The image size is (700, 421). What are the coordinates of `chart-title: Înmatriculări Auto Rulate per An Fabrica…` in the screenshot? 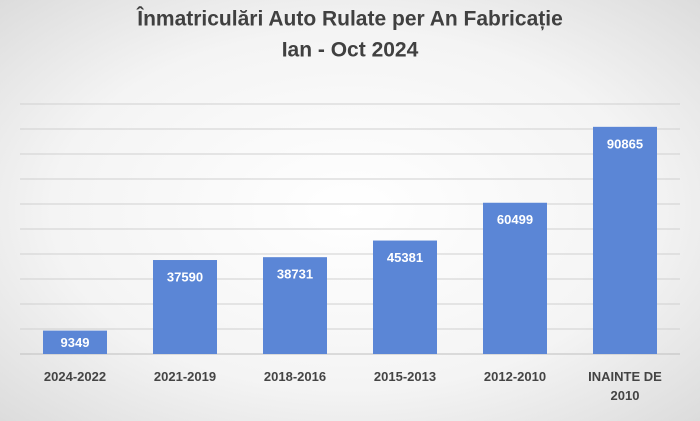 It's located at (349, 19).